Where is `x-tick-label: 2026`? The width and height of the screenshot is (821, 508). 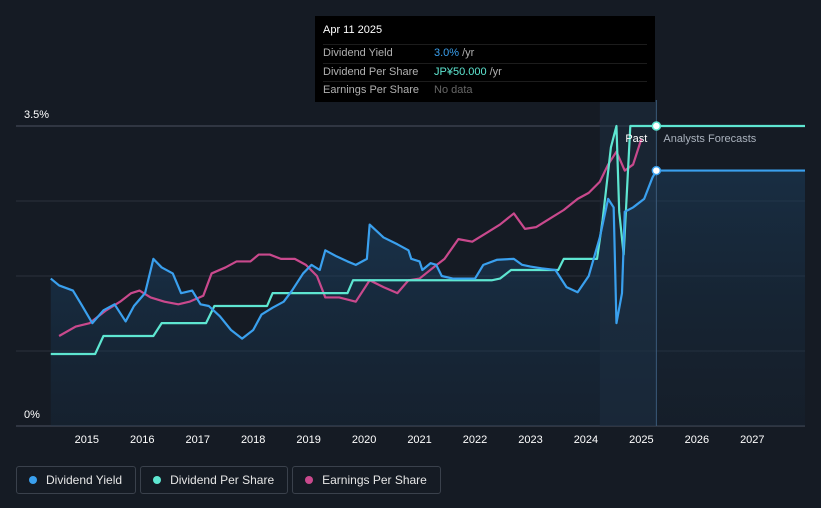 x-tick-label: 2026 is located at coordinates (697, 440).